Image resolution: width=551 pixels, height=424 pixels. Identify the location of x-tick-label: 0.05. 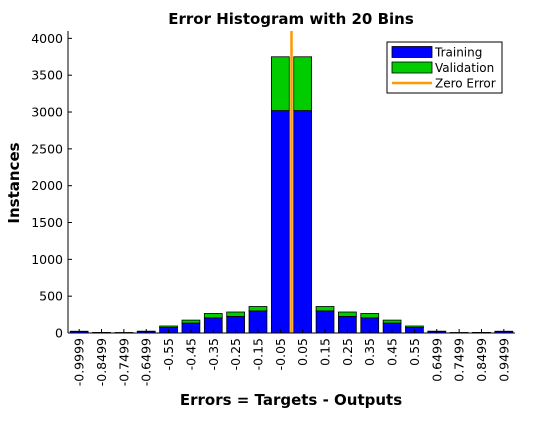
(302, 352).